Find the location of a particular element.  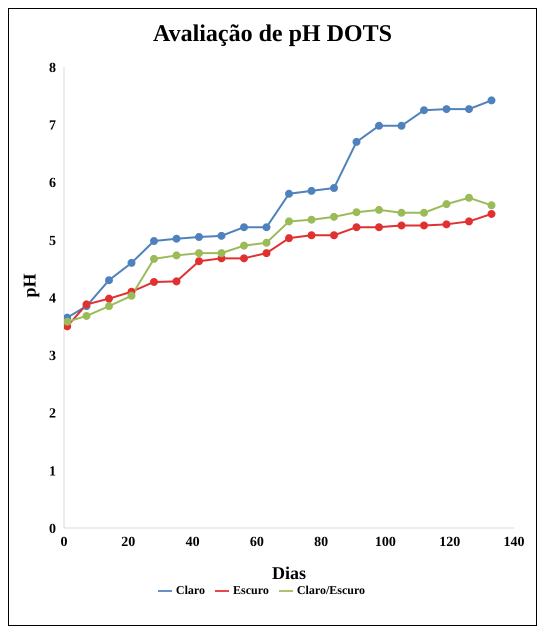

x-axis-title: Dias is located at coordinates (289, 573).